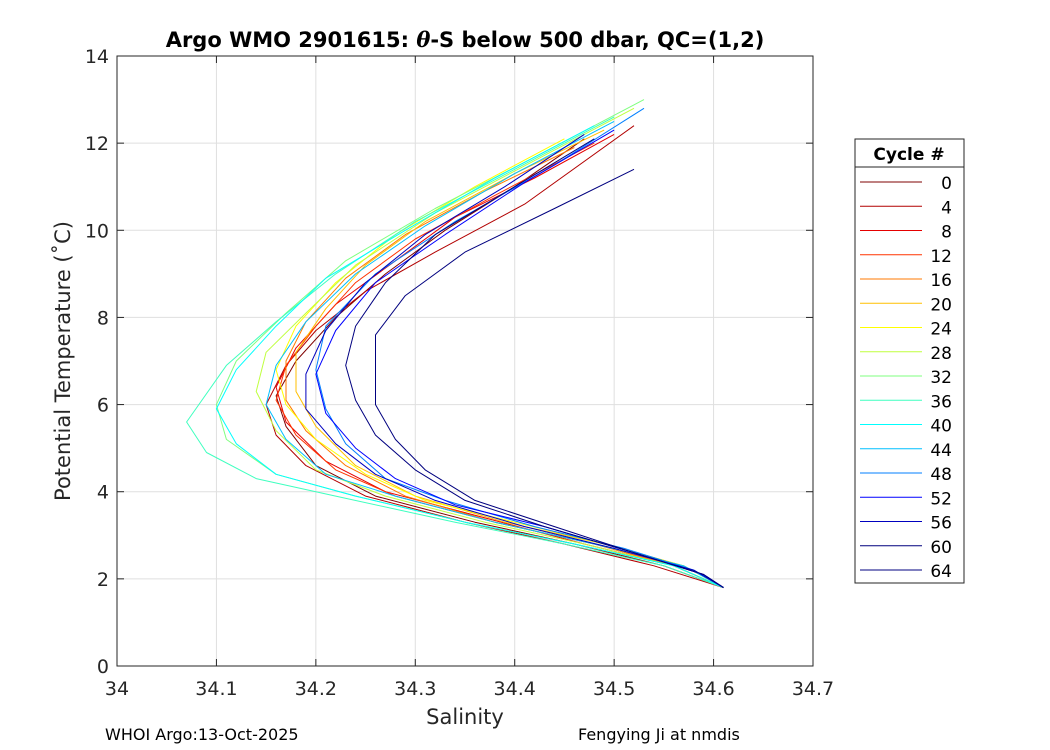 The image size is (1050, 750). Describe the element at coordinates (941, 402) in the screenshot. I see `legend-label-cycle-36: 36` at that location.